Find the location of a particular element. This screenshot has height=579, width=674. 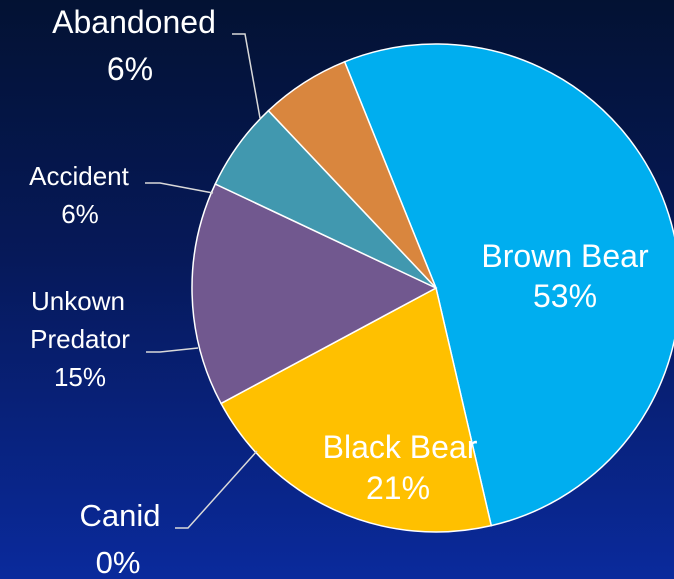

slice-label-unknown-predator-line2: Predator is located at coordinates (80, 339).